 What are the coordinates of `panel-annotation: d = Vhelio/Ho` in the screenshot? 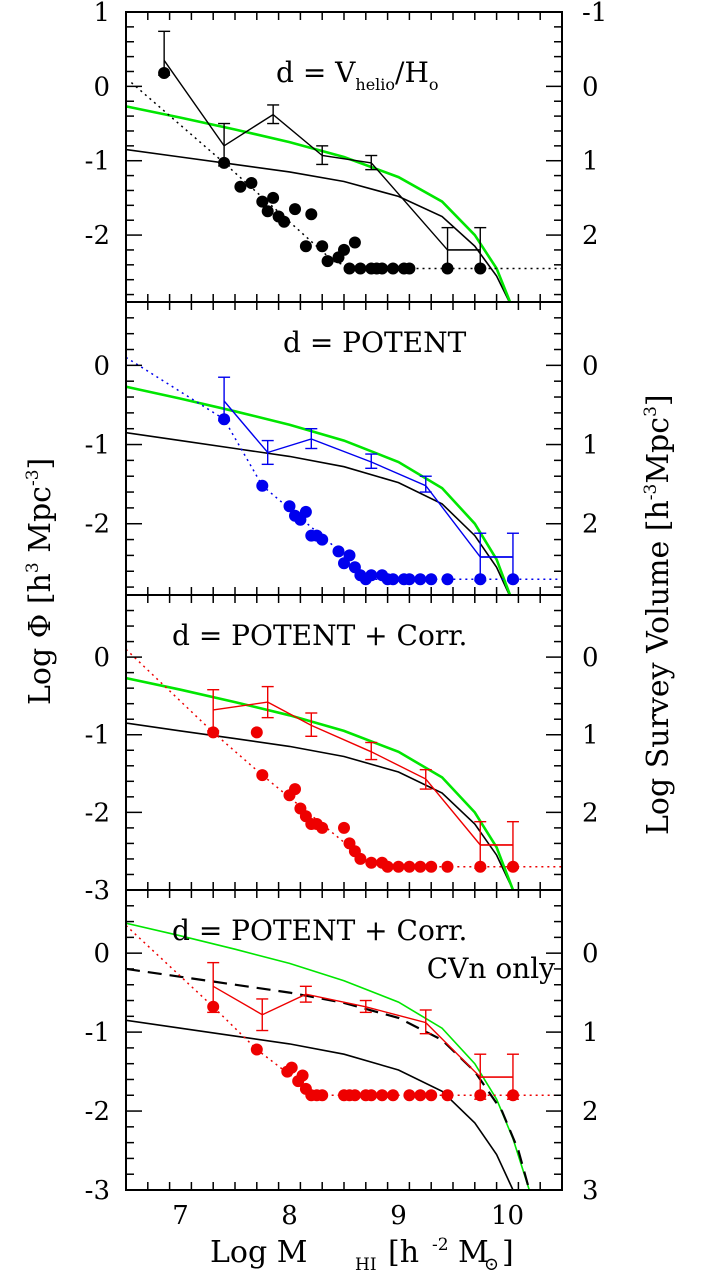 It's located at (357, 75).